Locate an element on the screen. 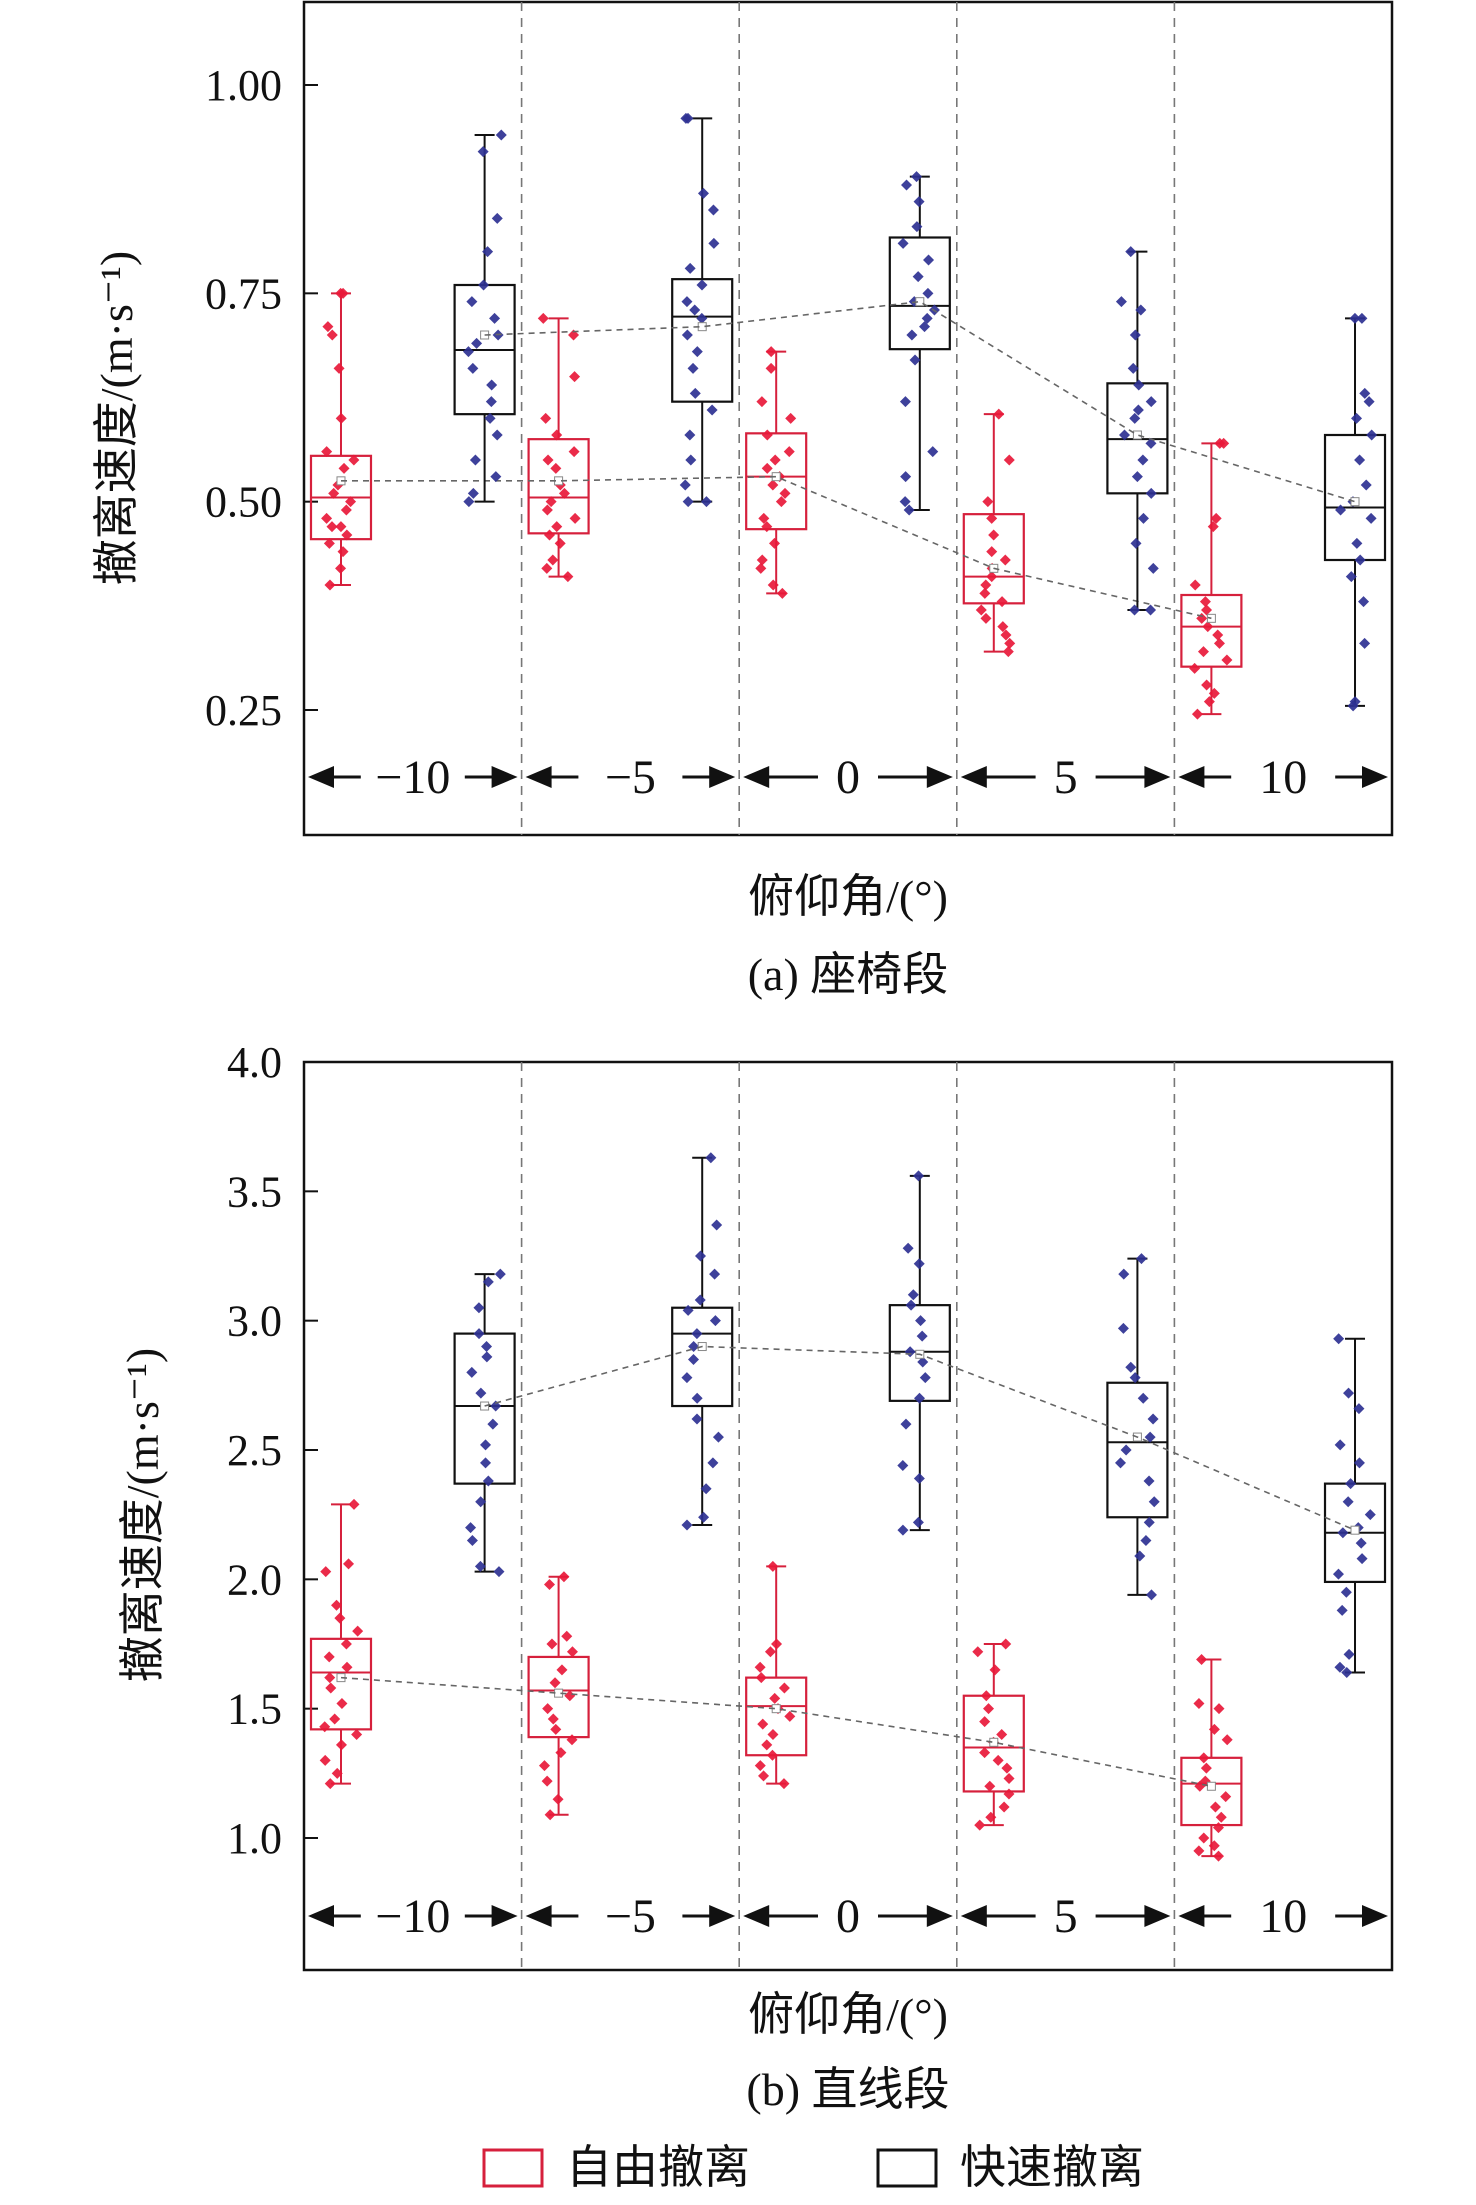 The image size is (1476, 2205). panel-a-y-axis-title: 撤离速度/(m·s⁻¹) is located at coordinates (116, 418).